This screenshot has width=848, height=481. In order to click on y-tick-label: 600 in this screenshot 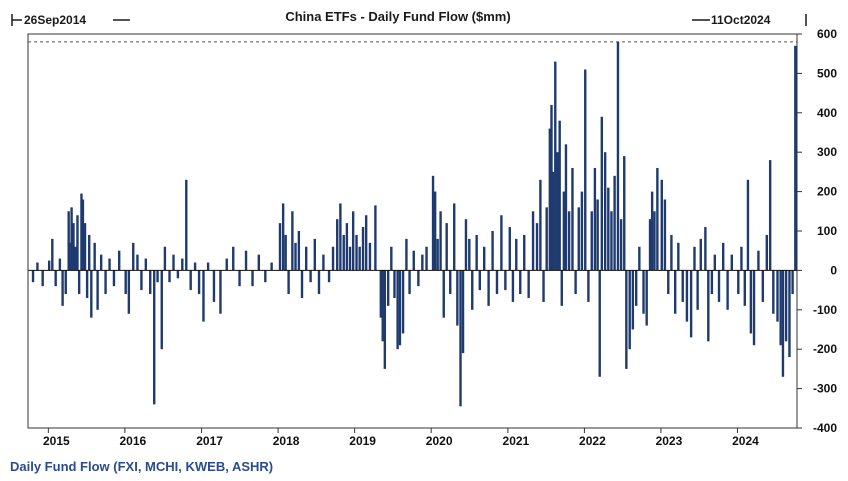, I will do `click(827, 34)`.